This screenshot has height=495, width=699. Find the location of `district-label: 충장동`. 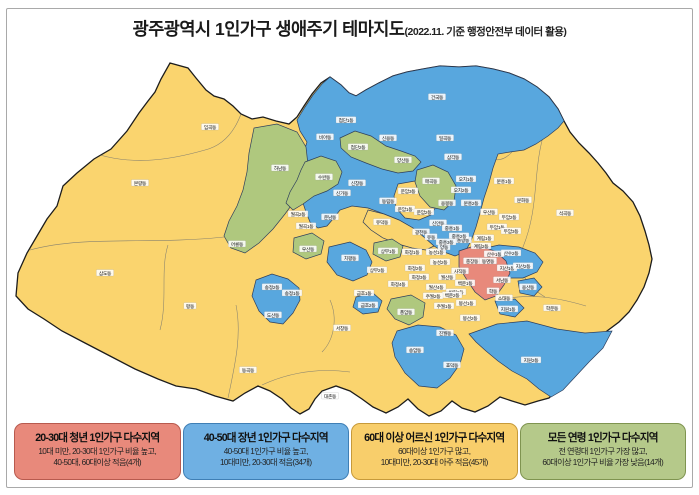

district-label: 충장동 is located at coordinates (472, 261).